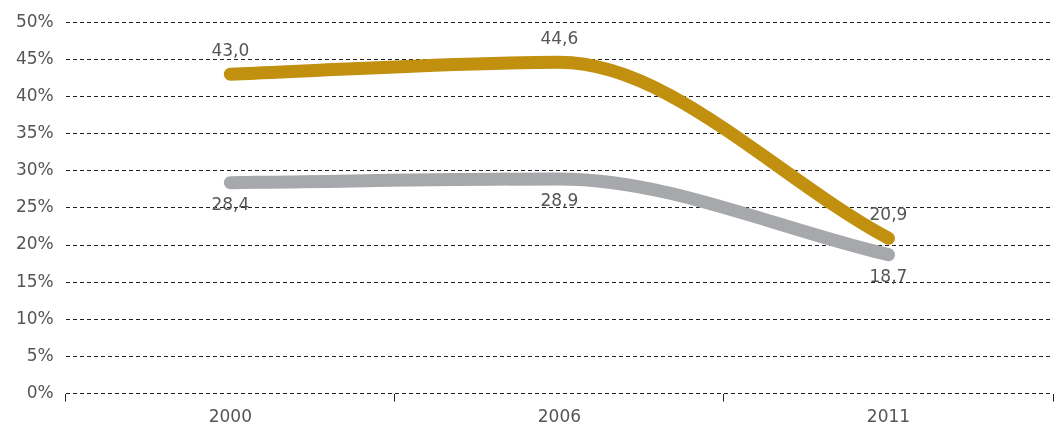  Describe the element at coordinates (34, 20) in the screenshot. I see `y-tick-label: 50%` at that location.